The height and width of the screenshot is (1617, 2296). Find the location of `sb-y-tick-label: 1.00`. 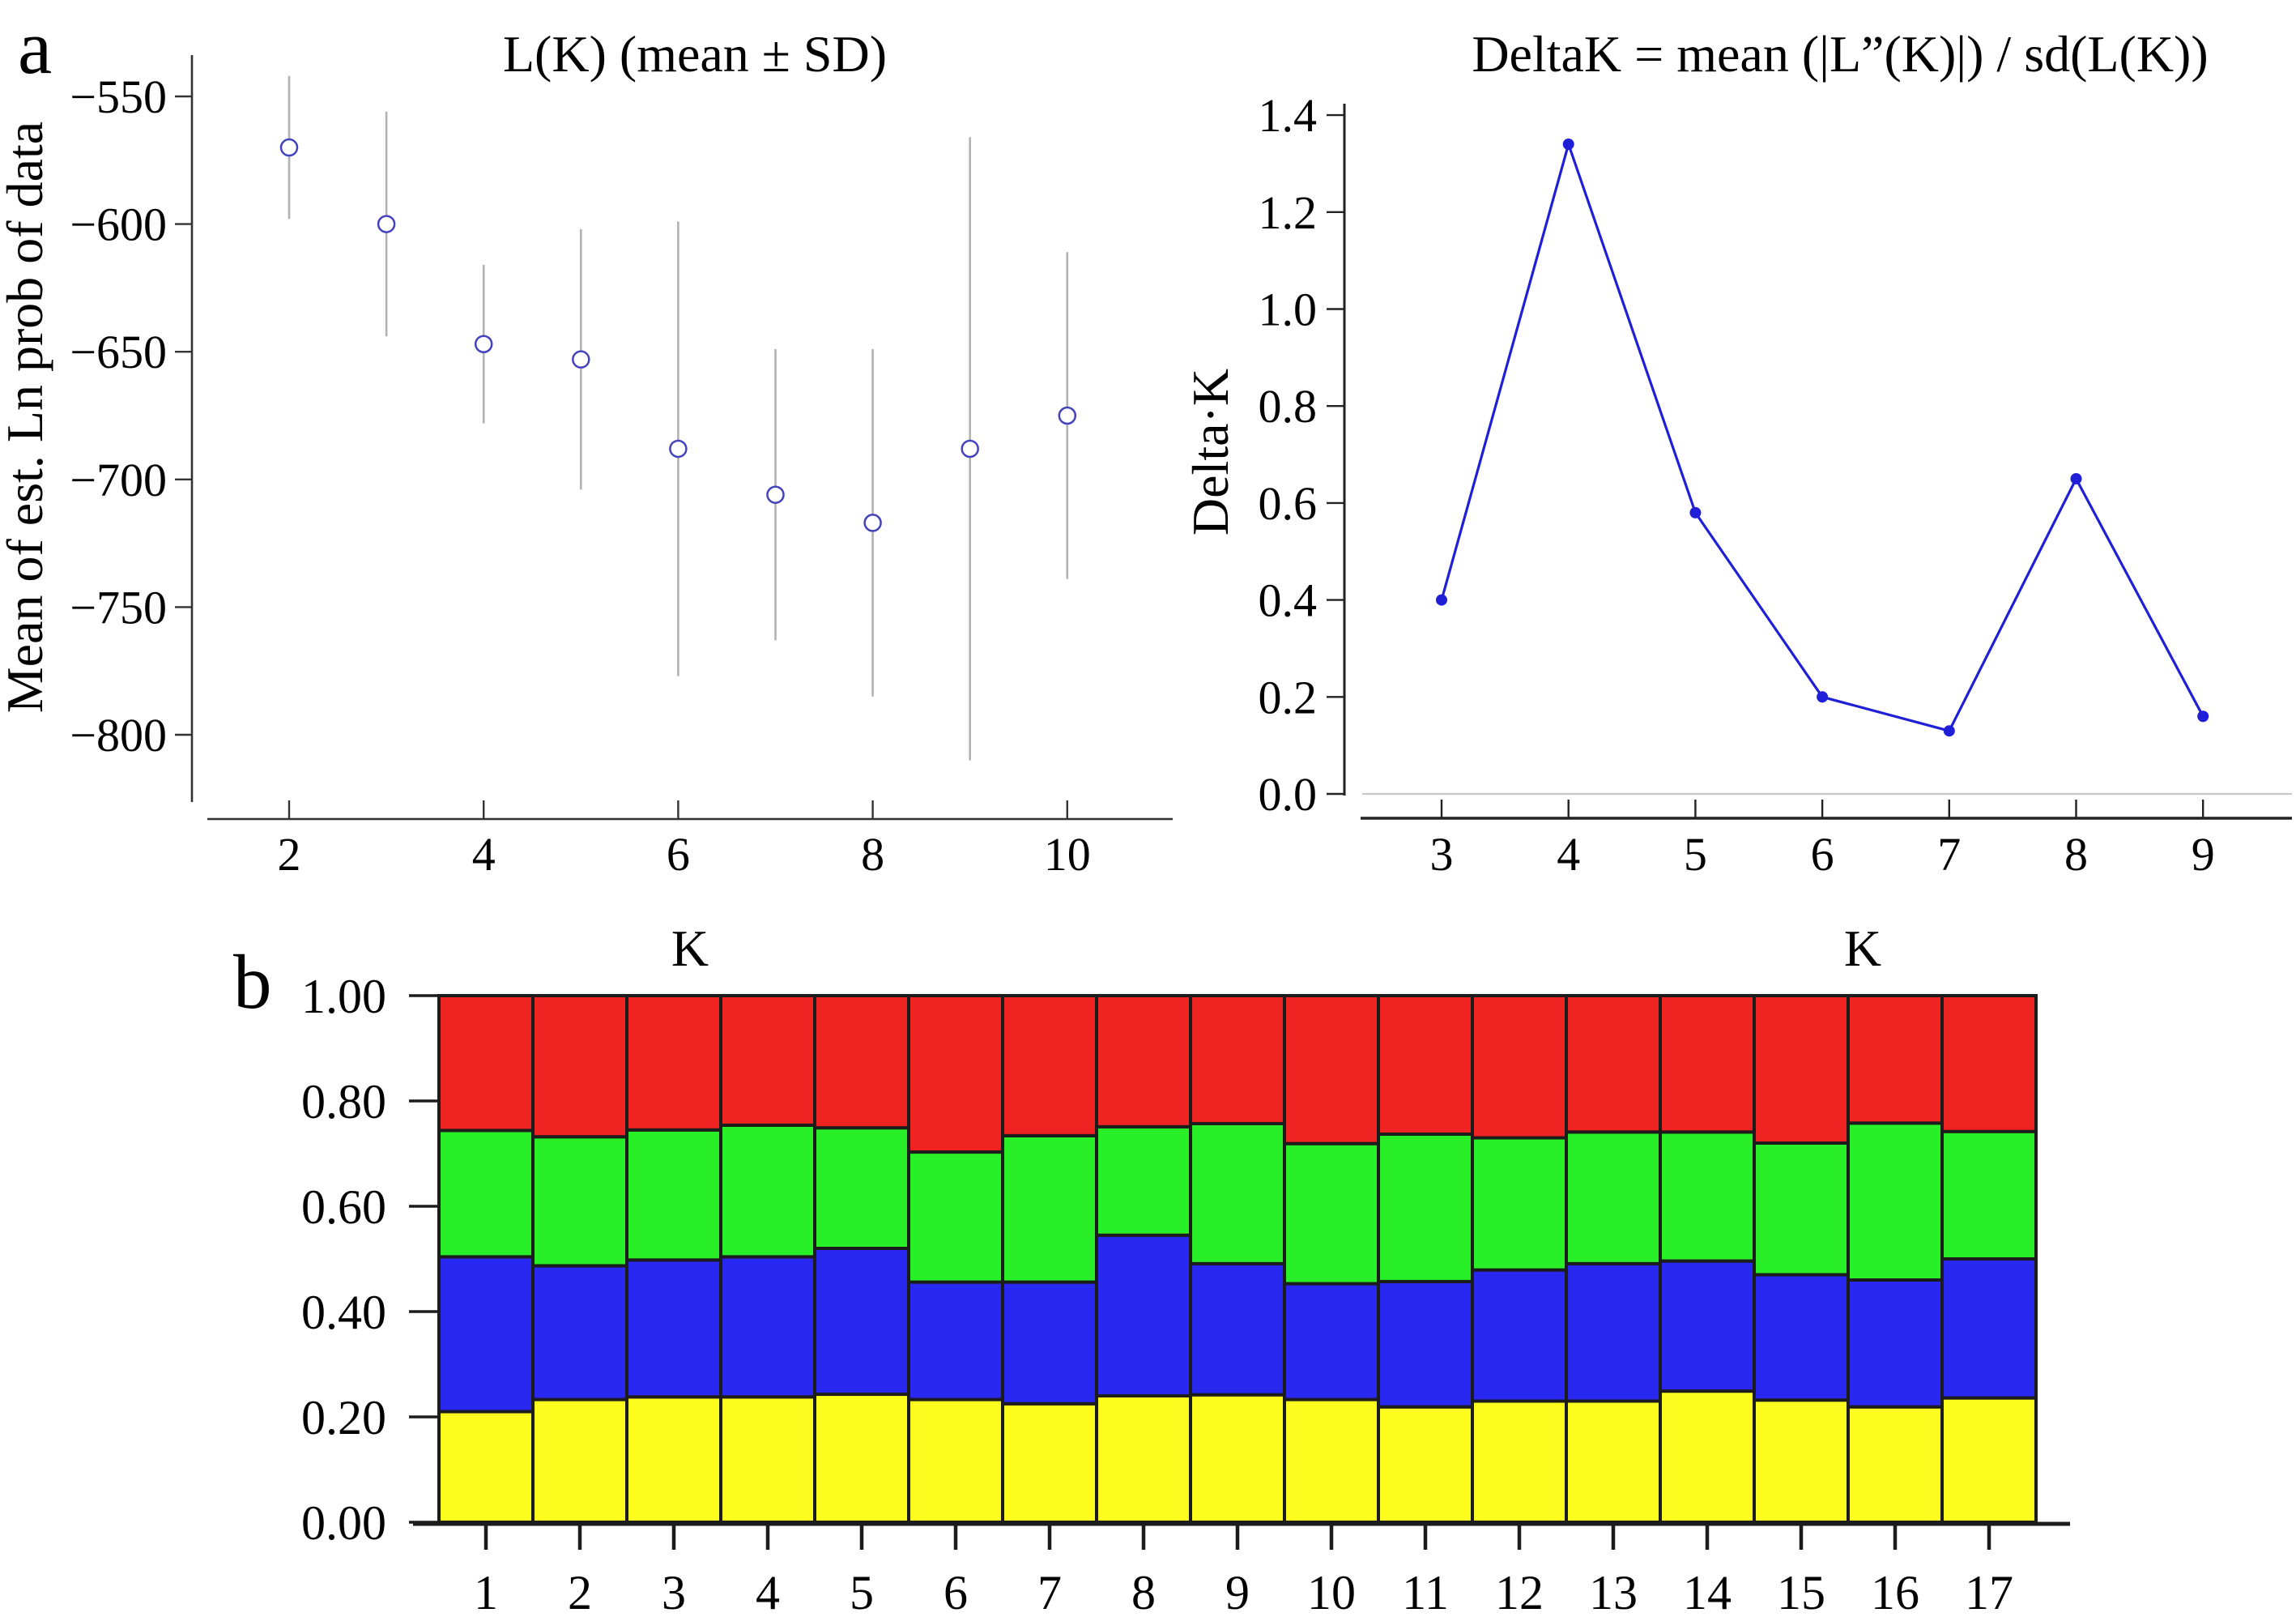

sb-y-tick-label: 1.00 is located at coordinates (344, 996).